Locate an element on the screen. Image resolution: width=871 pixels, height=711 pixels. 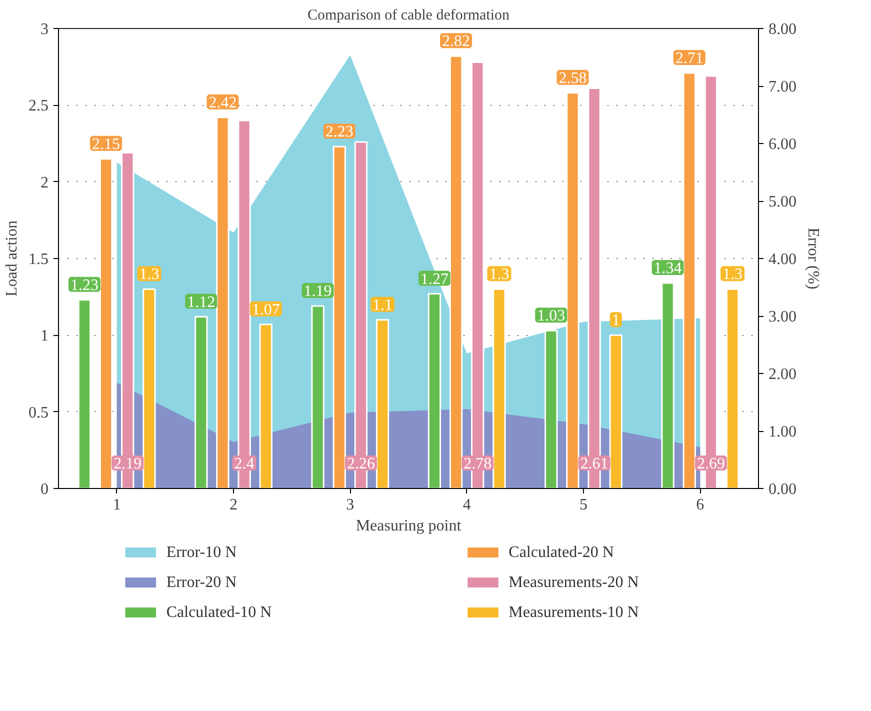
data-label: 1.12 is located at coordinates (201, 302).